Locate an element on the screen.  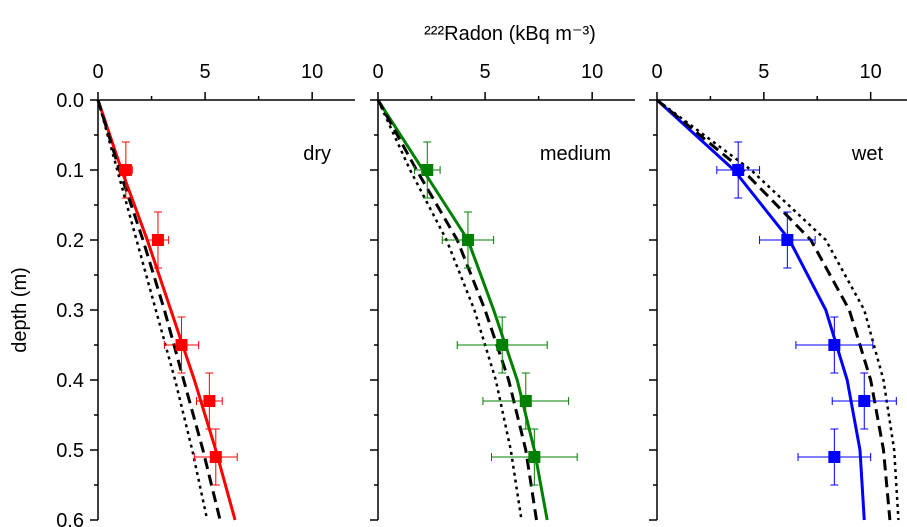
y-tick-label: 0.5 is located at coordinates (70, 451).